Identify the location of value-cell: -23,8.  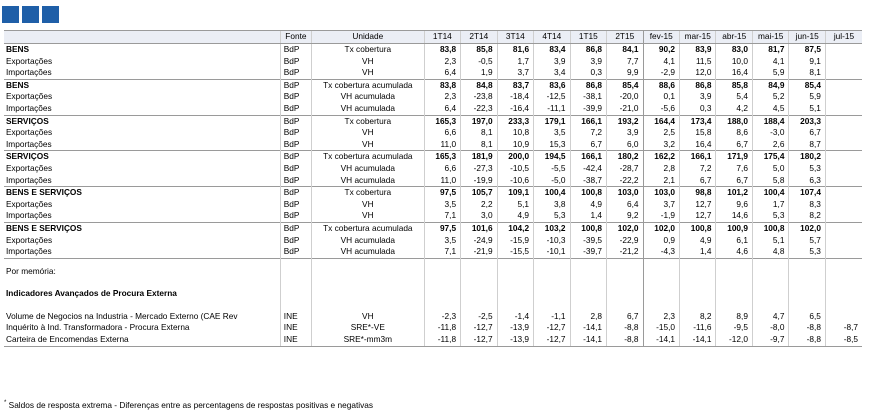
(479, 97).